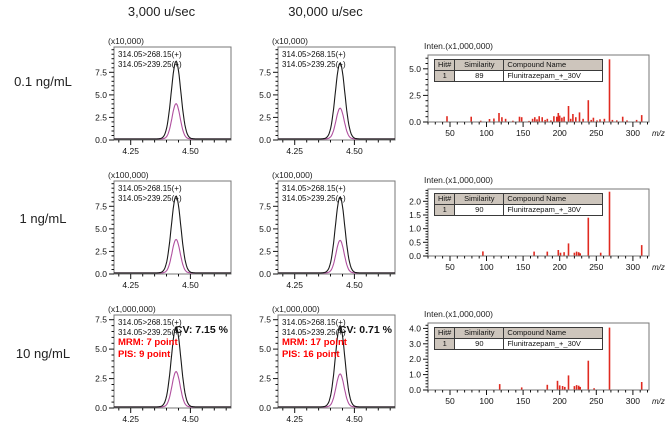  Describe the element at coordinates (537, 230) in the screenshot. I see `spectrum-plot: 0.0 0.5 1.0 1.5 2.0 50 100 150 200 250 300 m/z` at that location.